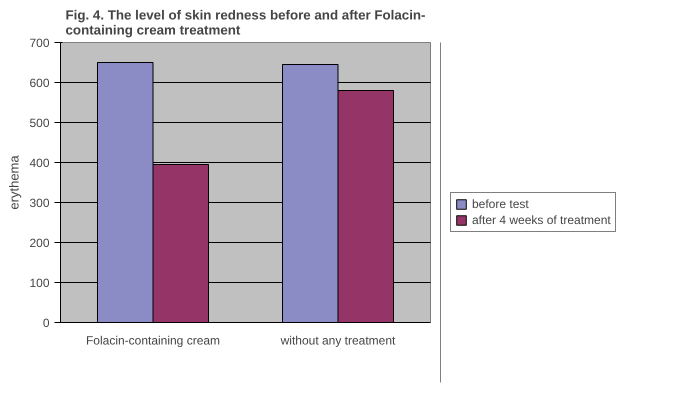 The width and height of the screenshot is (693, 400). I want to click on y-axis-title: erythema, so click(14, 182).